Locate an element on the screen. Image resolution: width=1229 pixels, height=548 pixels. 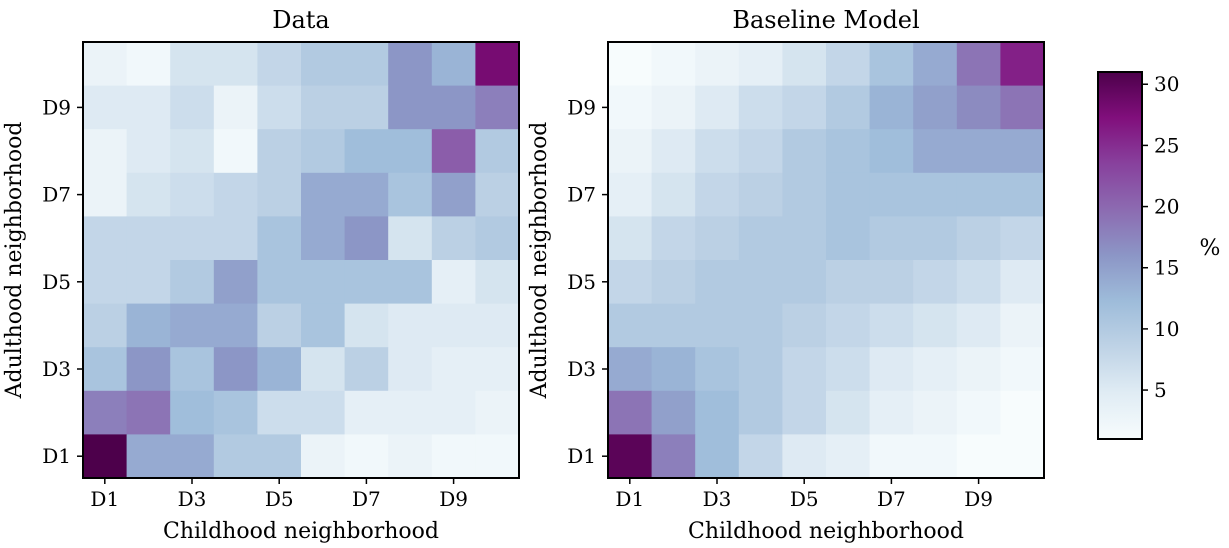
colorbar-gradient is located at coordinates (1120, 255).